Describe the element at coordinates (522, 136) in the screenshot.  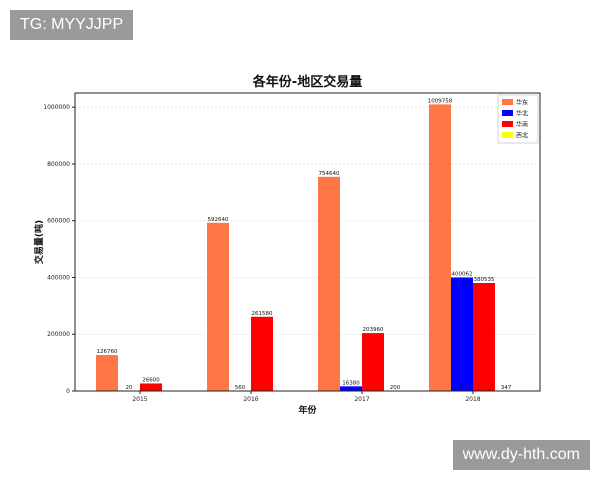
I see `legend-label: 西北` at that location.